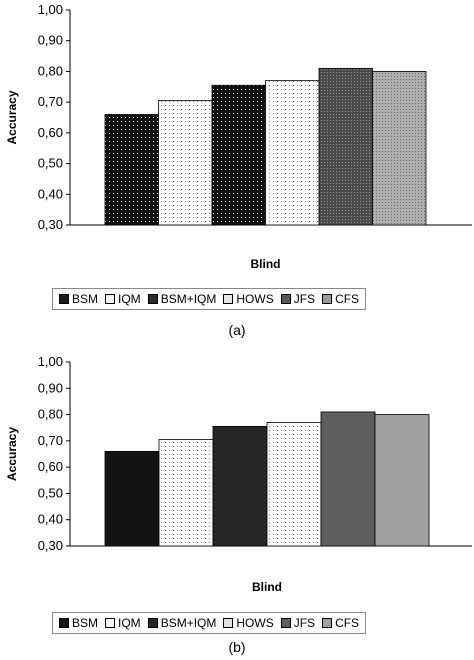 Image resolution: width=474 pixels, height=660 pixels. Describe the element at coordinates (237, 647) in the screenshot. I see `chart-b-caption: (b)` at that location.